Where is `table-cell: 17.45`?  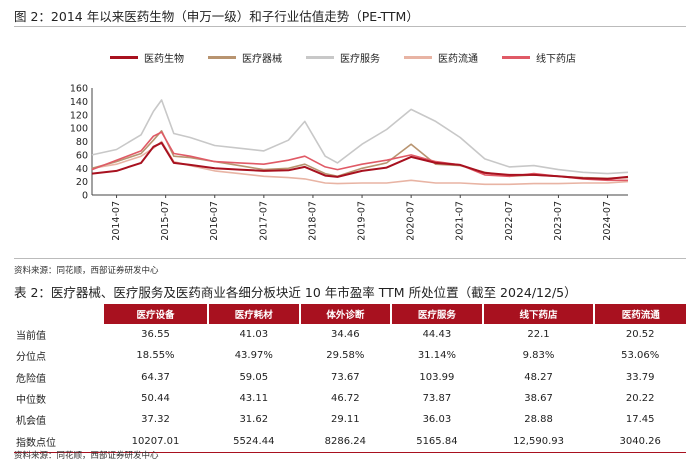 table-cell: 17.45 is located at coordinates (640, 420).